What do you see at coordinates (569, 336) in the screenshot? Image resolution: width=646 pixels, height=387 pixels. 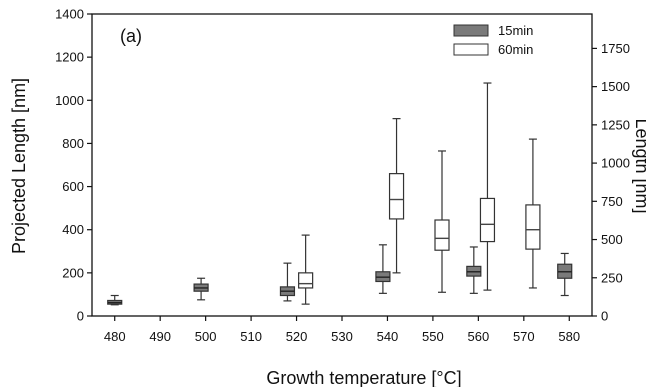 I see `x-tick-label: 580` at bounding box center [569, 336].